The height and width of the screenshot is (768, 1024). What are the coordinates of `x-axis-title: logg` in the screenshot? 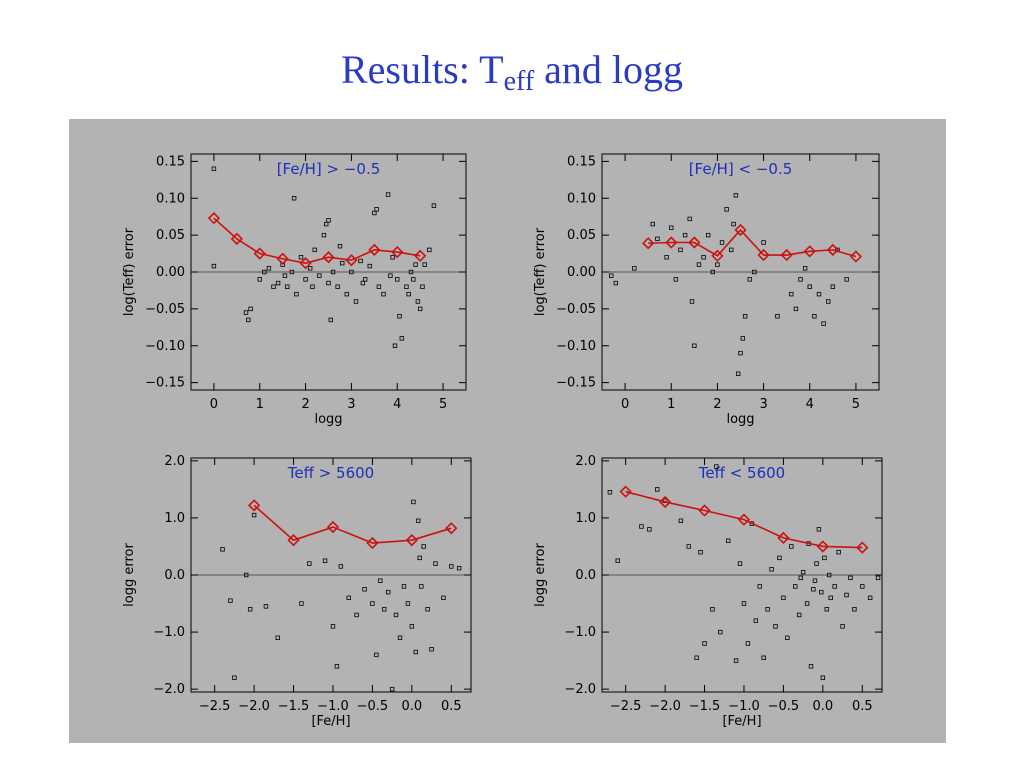 It's located at (328, 419).